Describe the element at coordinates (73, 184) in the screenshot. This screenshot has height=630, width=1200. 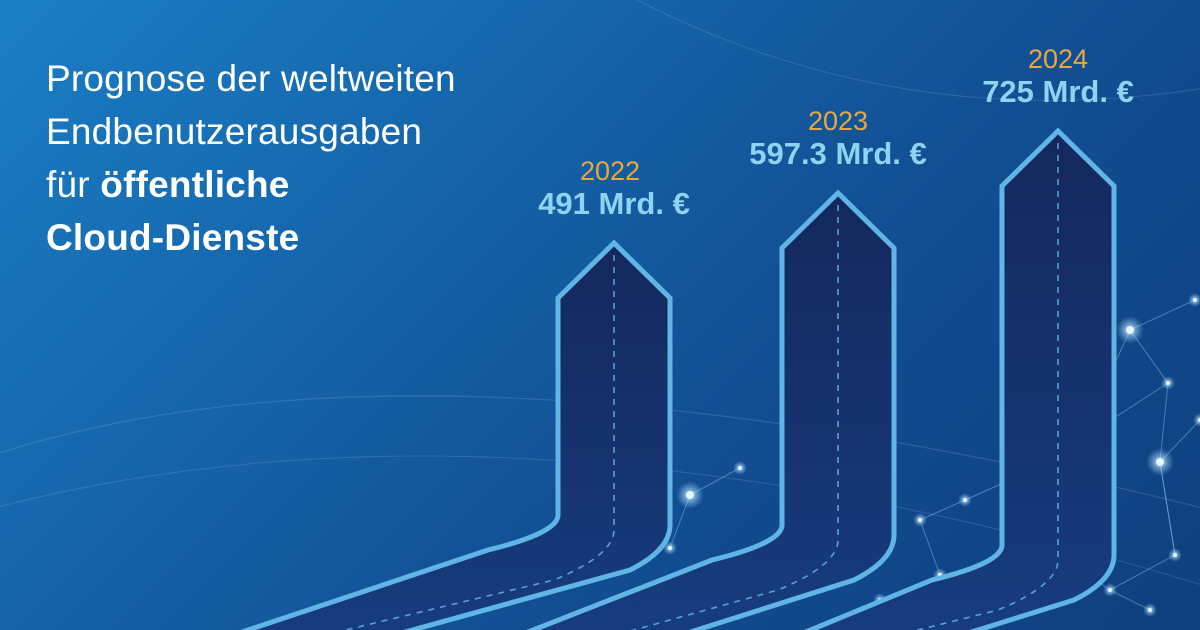
I see `headline-line-3-prefix: für` at that location.